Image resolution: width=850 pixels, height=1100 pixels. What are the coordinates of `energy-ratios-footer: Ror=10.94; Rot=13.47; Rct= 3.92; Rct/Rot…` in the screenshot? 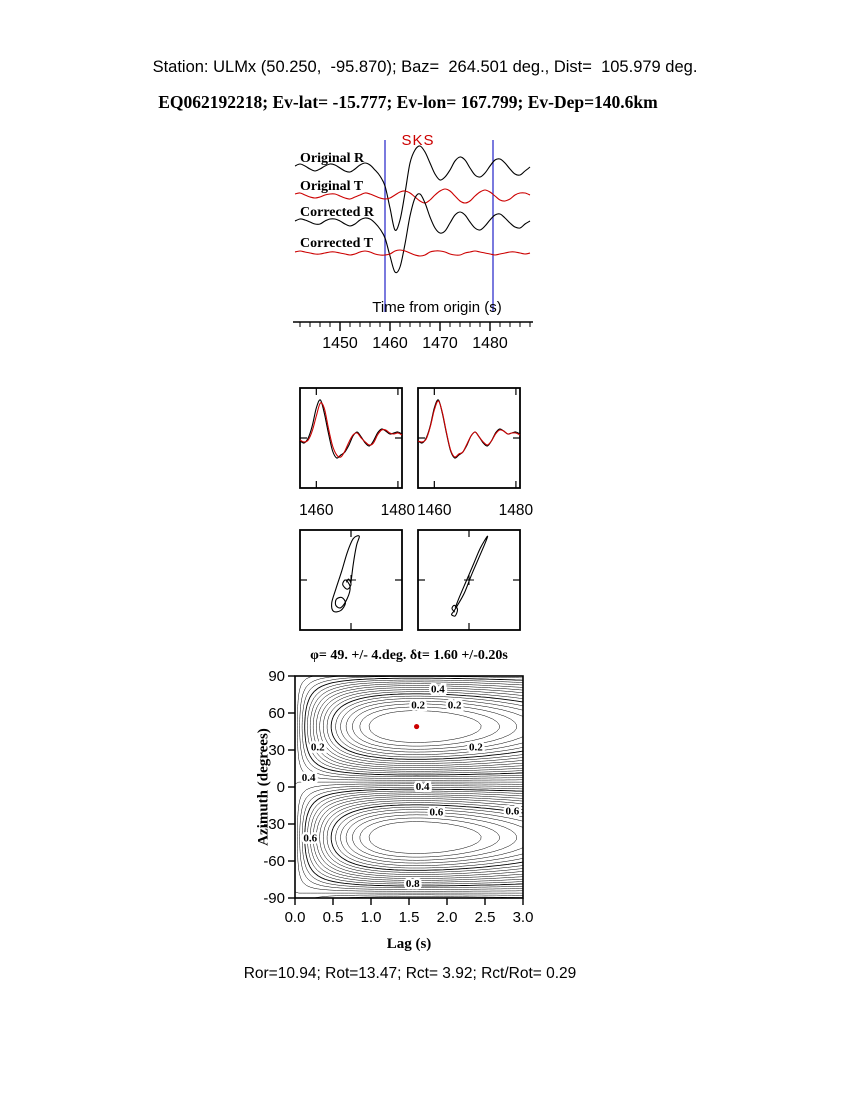 It's located at (410, 973).